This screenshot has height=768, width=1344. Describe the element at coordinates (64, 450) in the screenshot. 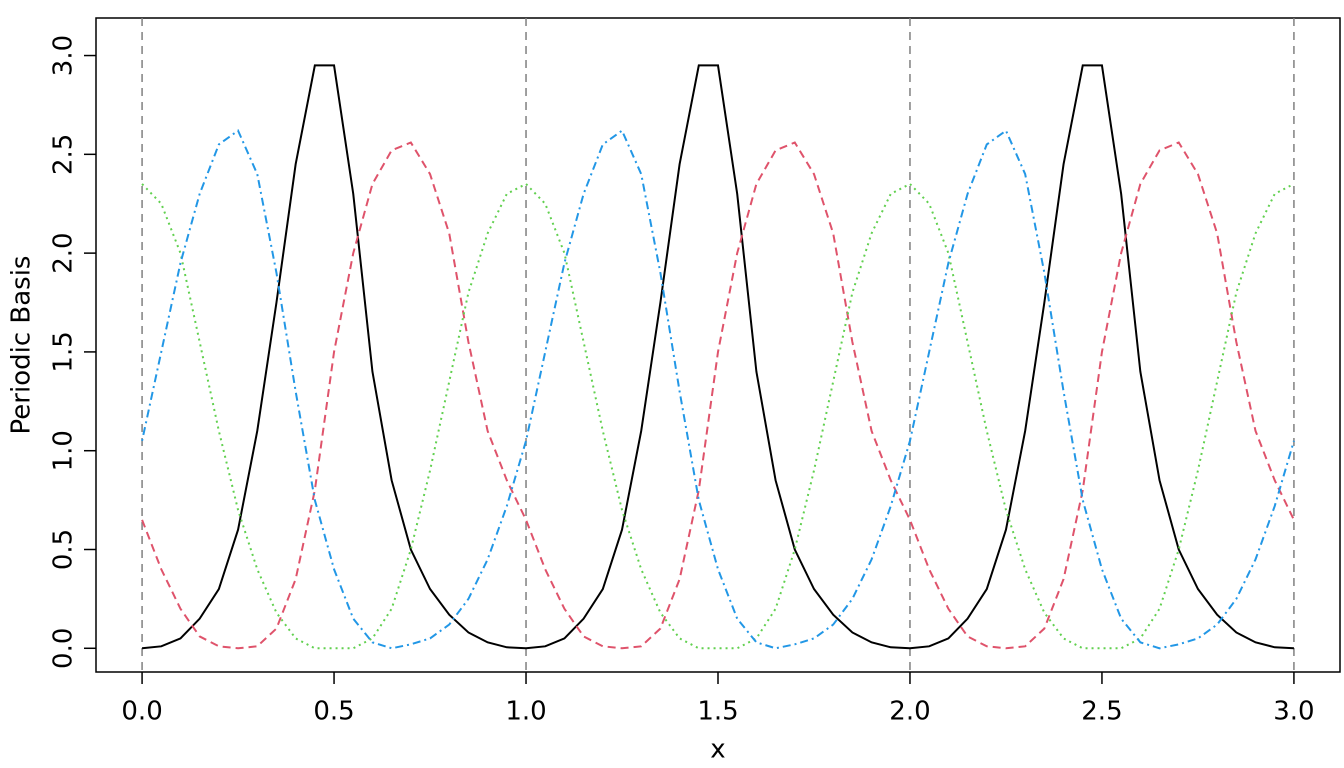

I see `y-tick-label: 1.0` at that location.